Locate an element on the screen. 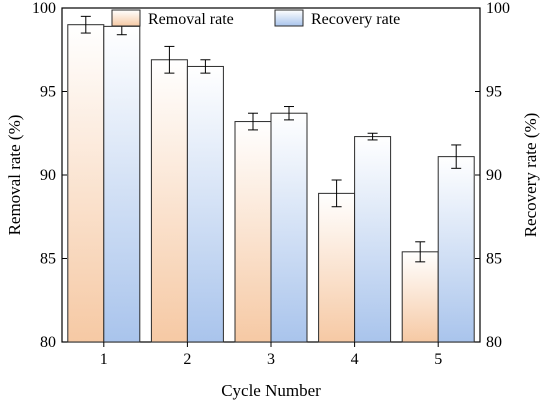  y-axis-right-title: Recovery rate (%) is located at coordinates (530, 175).